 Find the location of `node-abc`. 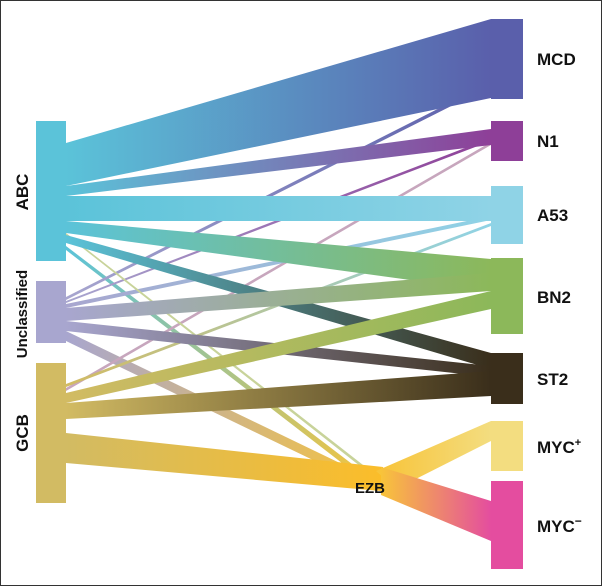

node-abc is located at coordinates (51, 191).